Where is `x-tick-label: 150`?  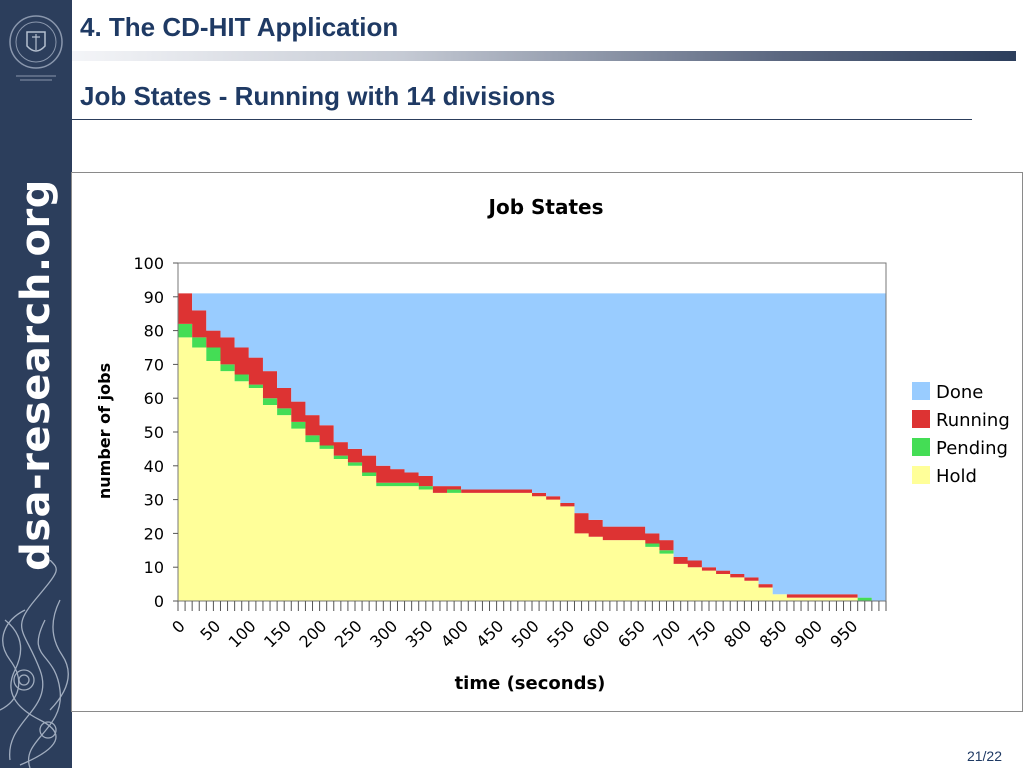 x-tick-label: 150 is located at coordinates (277, 633).